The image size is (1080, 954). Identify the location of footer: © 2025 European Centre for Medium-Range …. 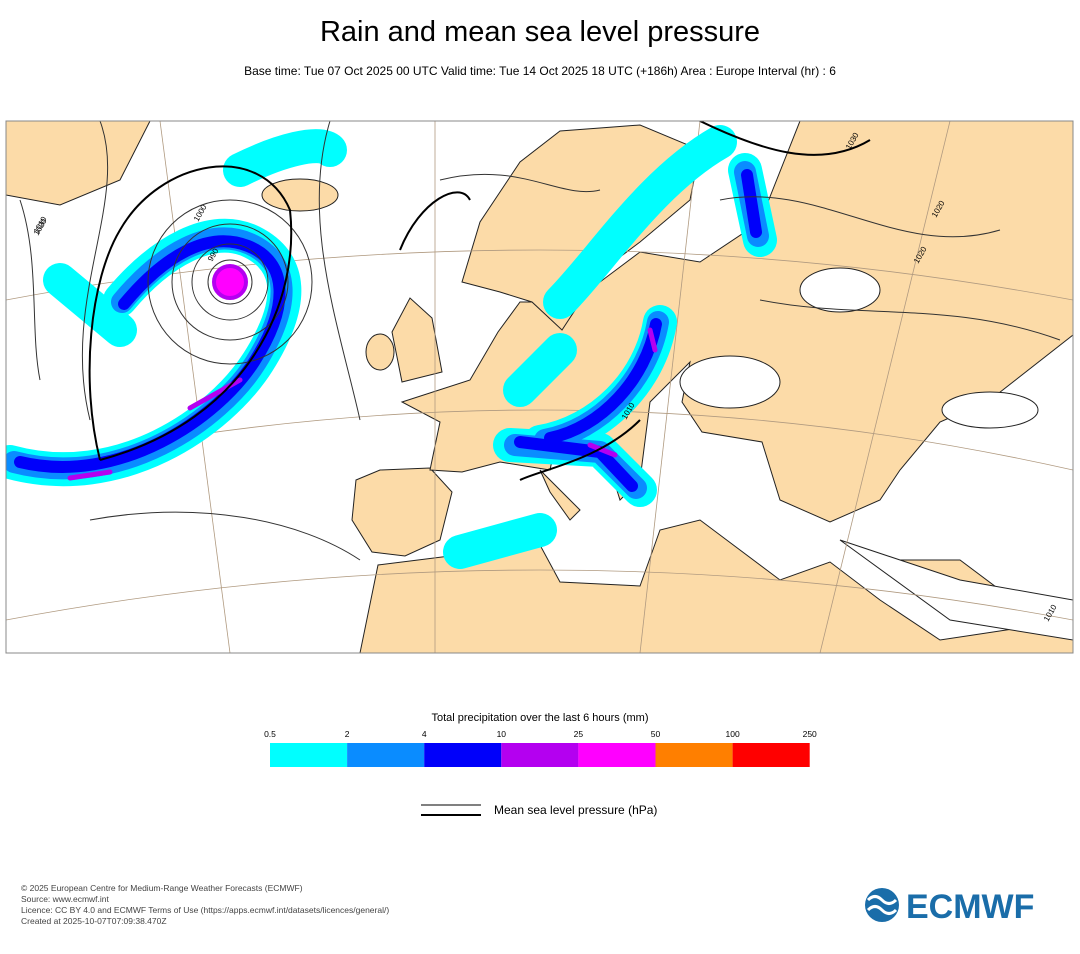
(205, 904).